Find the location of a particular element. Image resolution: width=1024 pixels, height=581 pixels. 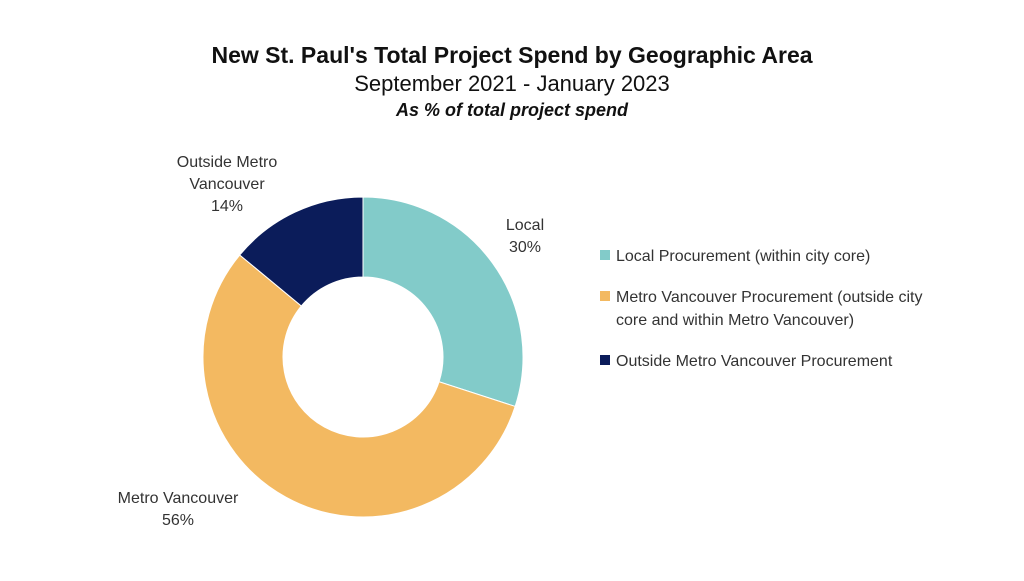

legend-item-outside-metro: Outside Metro Vancouver Procurement is located at coordinates (800, 361).